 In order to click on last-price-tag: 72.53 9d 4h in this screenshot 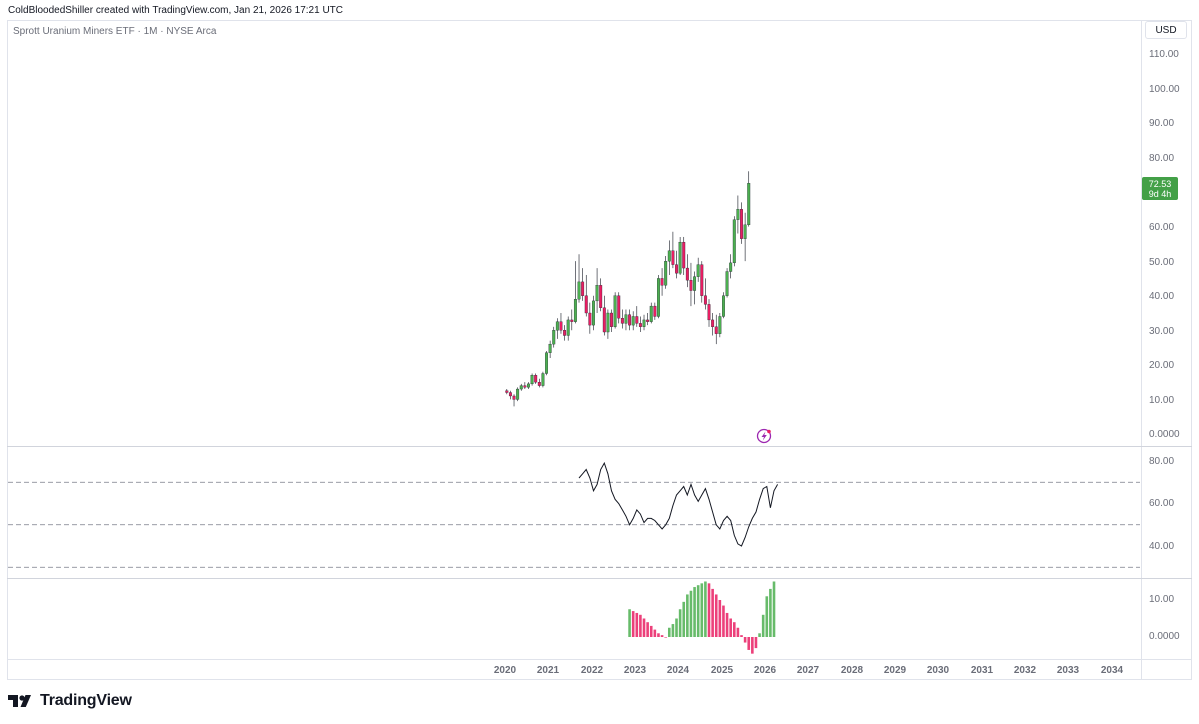, I will do `click(1160, 188)`.